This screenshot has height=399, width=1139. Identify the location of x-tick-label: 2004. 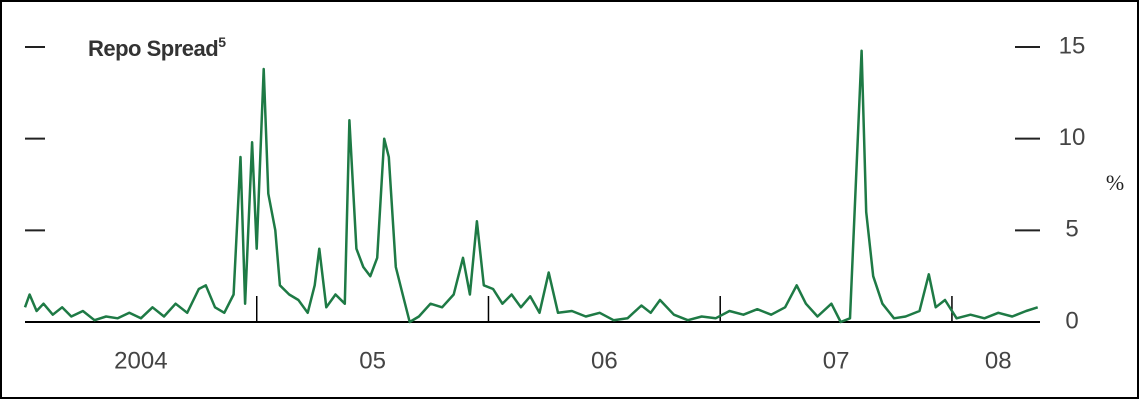
(140, 360).